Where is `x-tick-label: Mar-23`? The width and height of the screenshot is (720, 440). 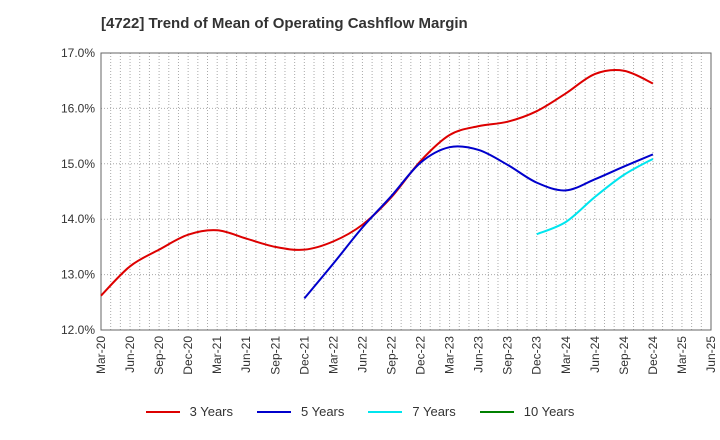 x-tick-label: Mar-23 is located at coordinates (450, 355).